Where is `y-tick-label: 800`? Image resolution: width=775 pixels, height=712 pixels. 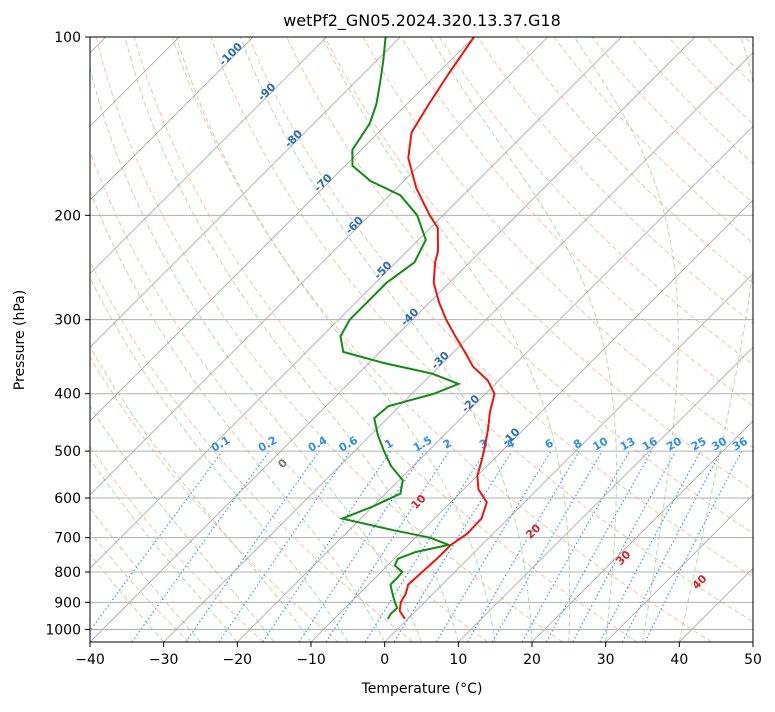
y-tick-label: 800 is located at coordinates (67, 573).